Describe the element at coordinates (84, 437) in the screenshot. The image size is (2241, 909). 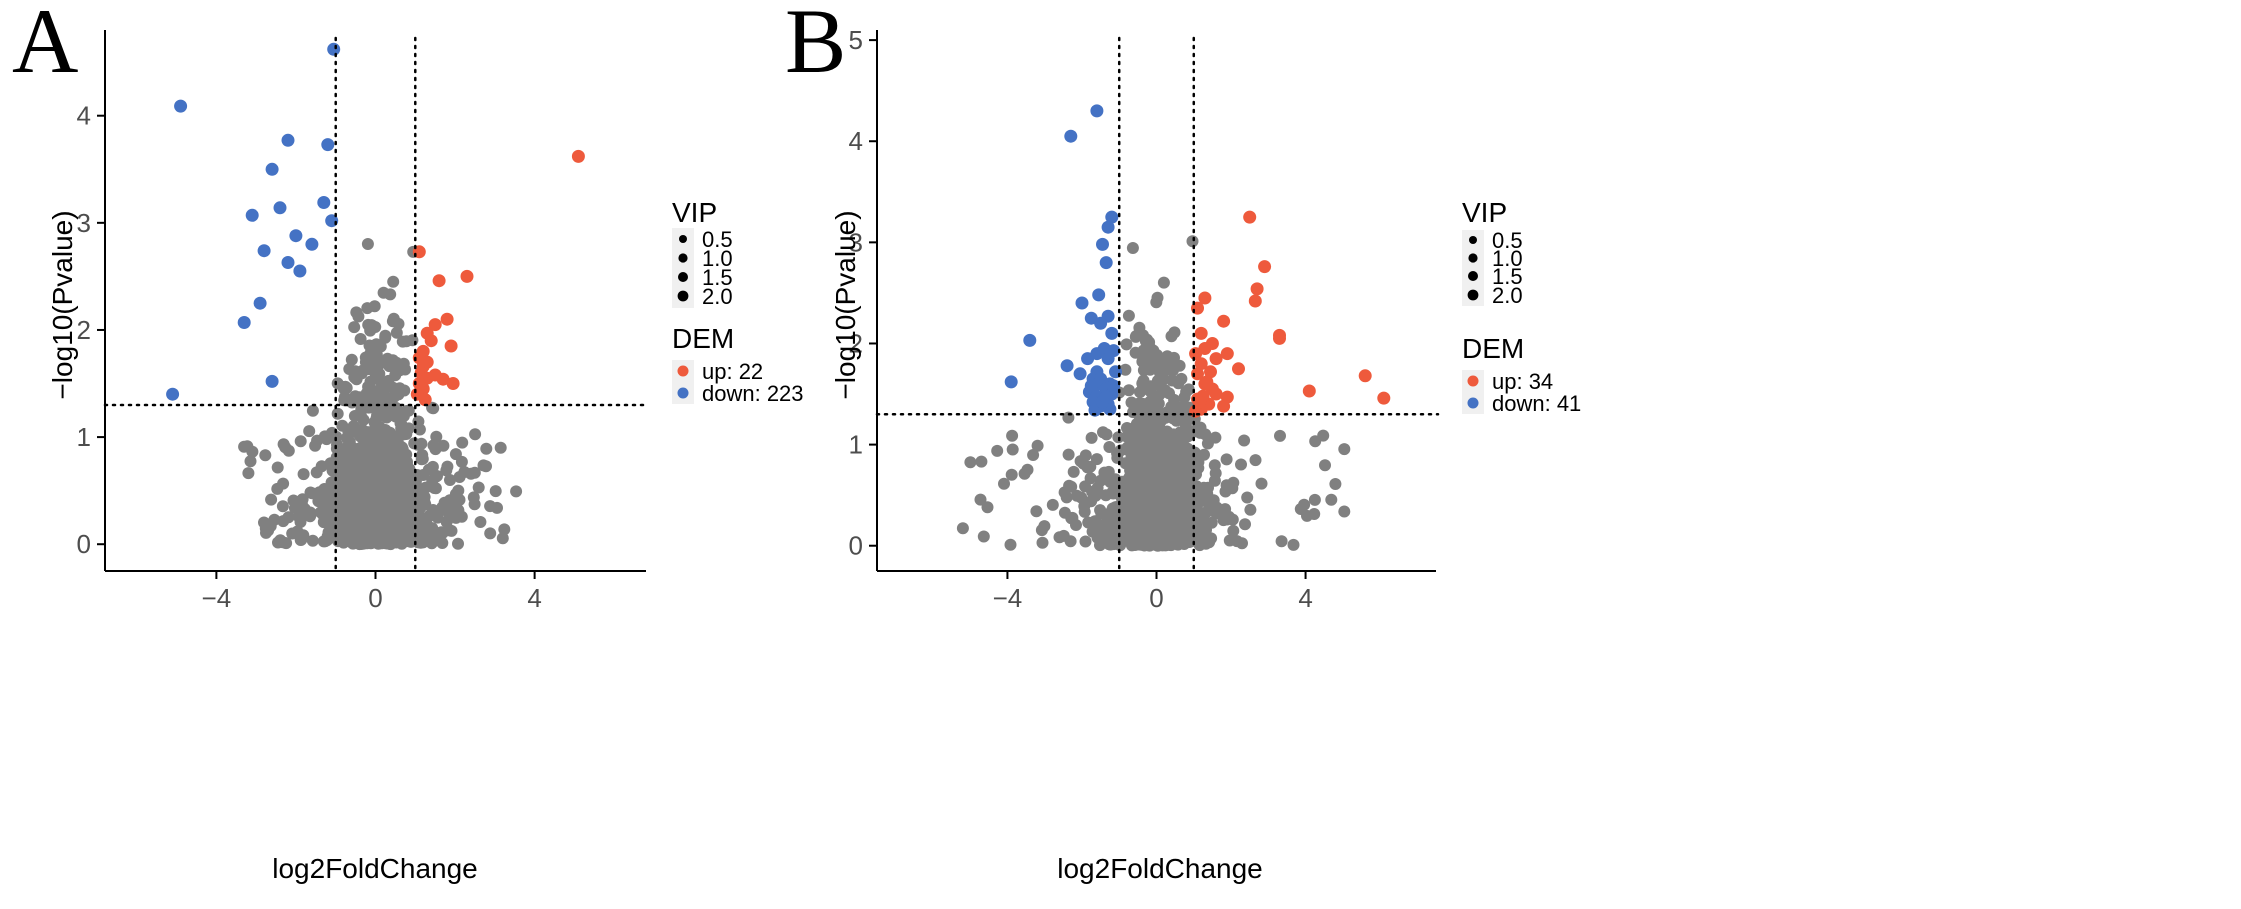
I see `panel-a-y-tick-label: 1` at that location.